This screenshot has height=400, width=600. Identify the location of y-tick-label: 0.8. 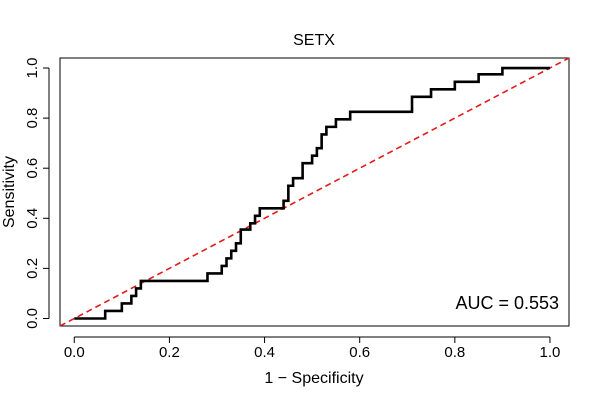
(32, 118).